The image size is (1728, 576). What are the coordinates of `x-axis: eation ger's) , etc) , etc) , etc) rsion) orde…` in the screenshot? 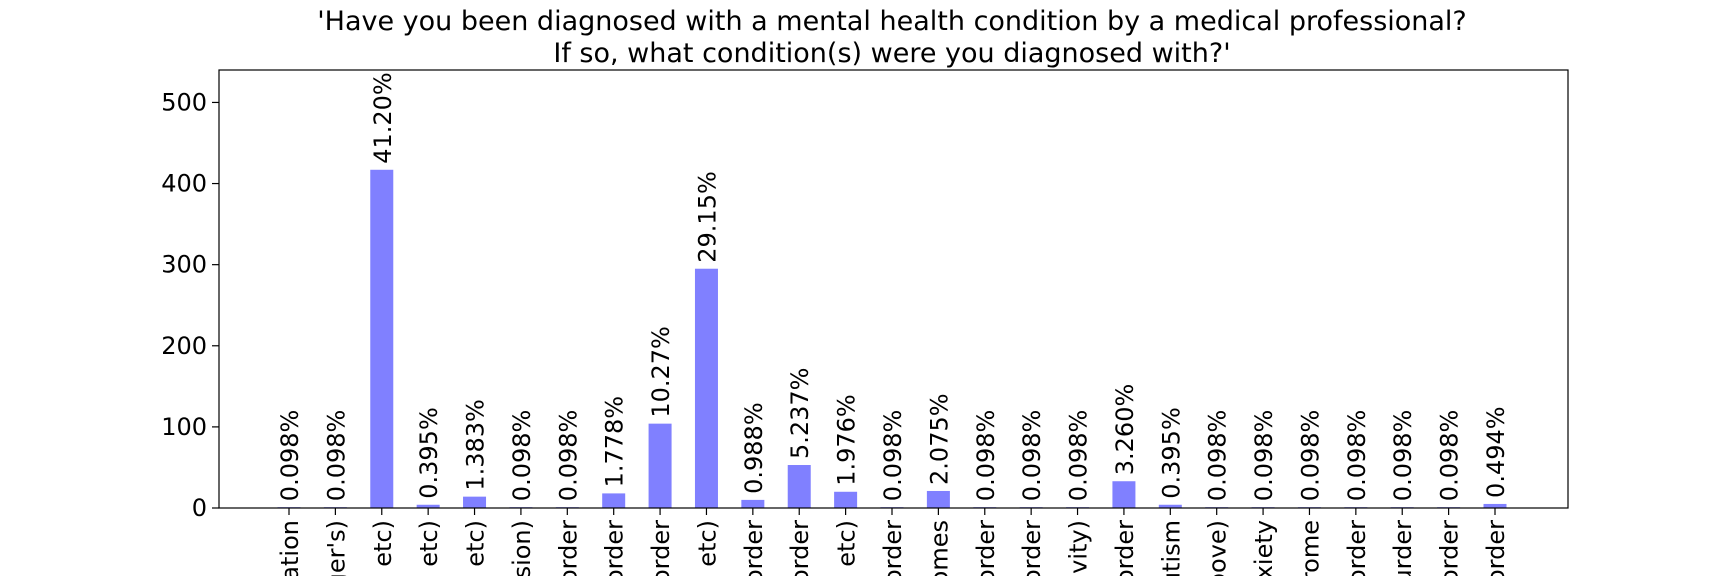 It's located at (893, 542).